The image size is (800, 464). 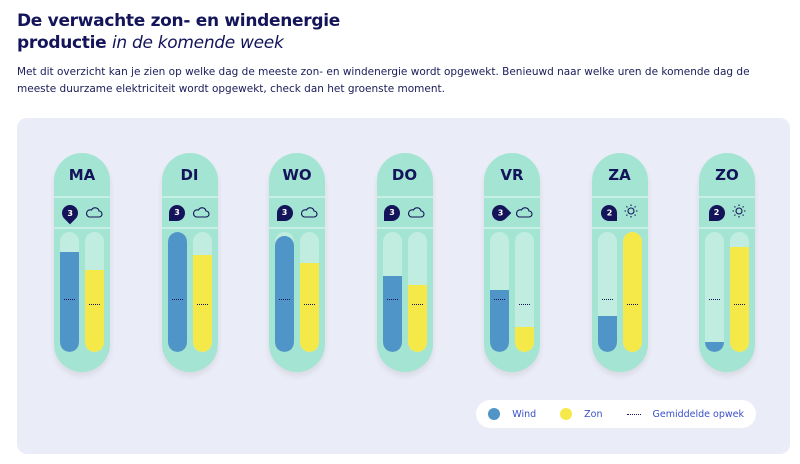 I want to click on avg-line-swatch, so click(x=633, y=414).